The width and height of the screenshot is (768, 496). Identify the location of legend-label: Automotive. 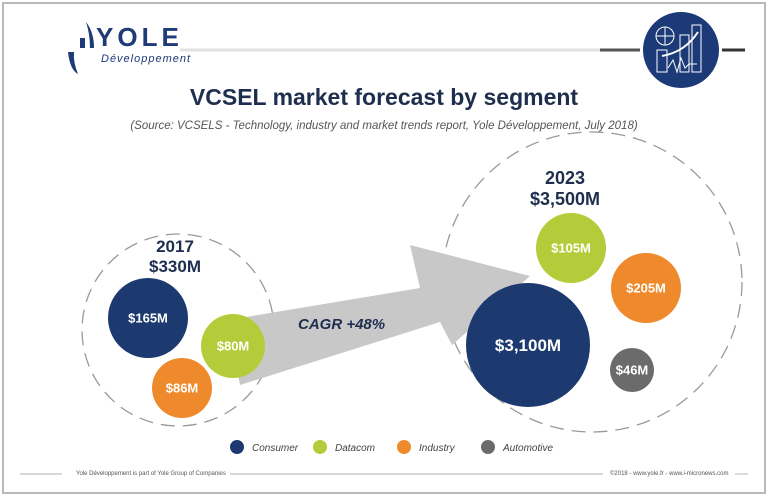
(527, 448).